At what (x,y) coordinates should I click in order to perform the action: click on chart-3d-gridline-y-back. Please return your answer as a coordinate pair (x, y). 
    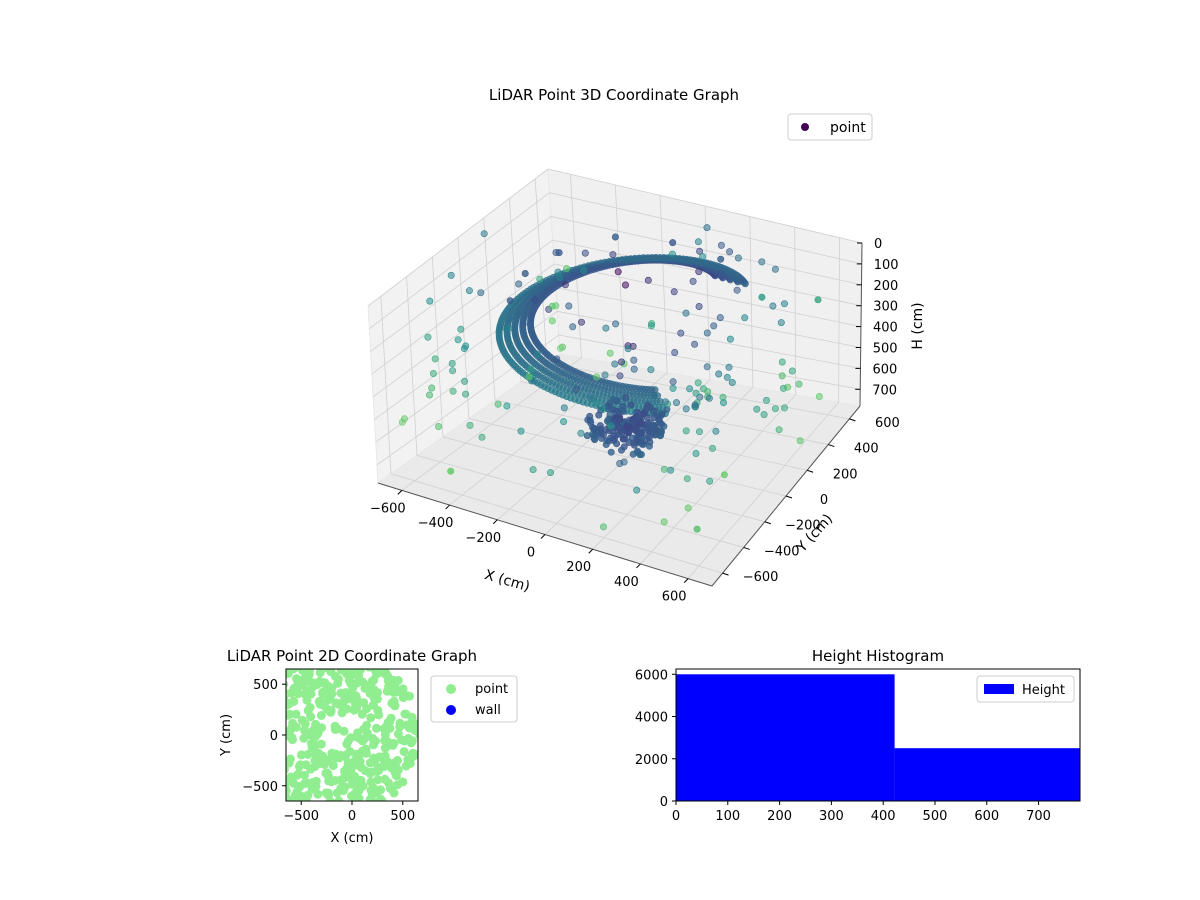
    Looking at the image, I should click on (386, 385).